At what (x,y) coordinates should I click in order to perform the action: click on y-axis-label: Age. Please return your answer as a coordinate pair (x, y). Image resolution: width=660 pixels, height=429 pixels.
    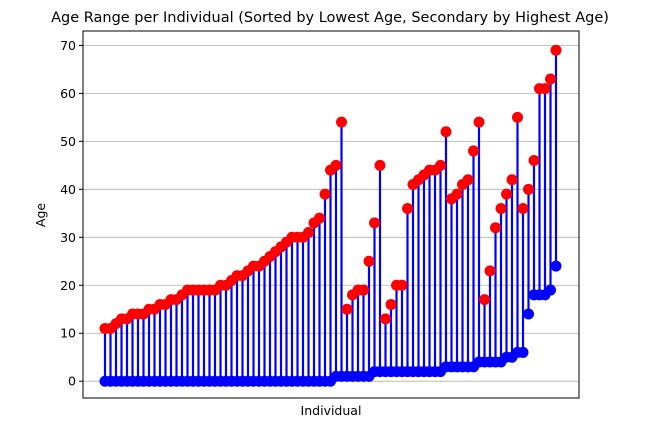
    Looking at the image, I should click on (40, 215).